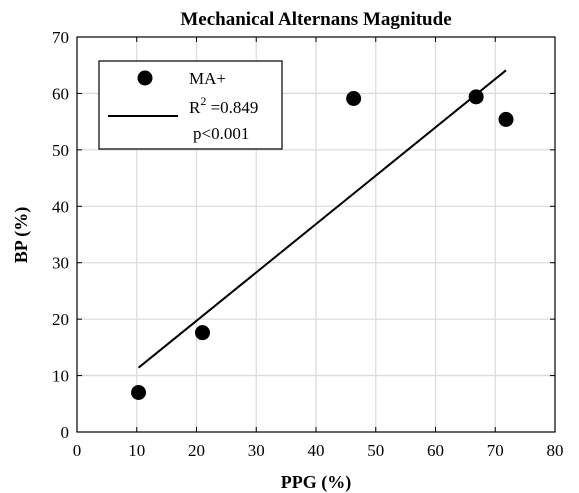 The height and width of the screenshot is (493, 579). I want to click on y-tick-label: 0, so click(65, 432).